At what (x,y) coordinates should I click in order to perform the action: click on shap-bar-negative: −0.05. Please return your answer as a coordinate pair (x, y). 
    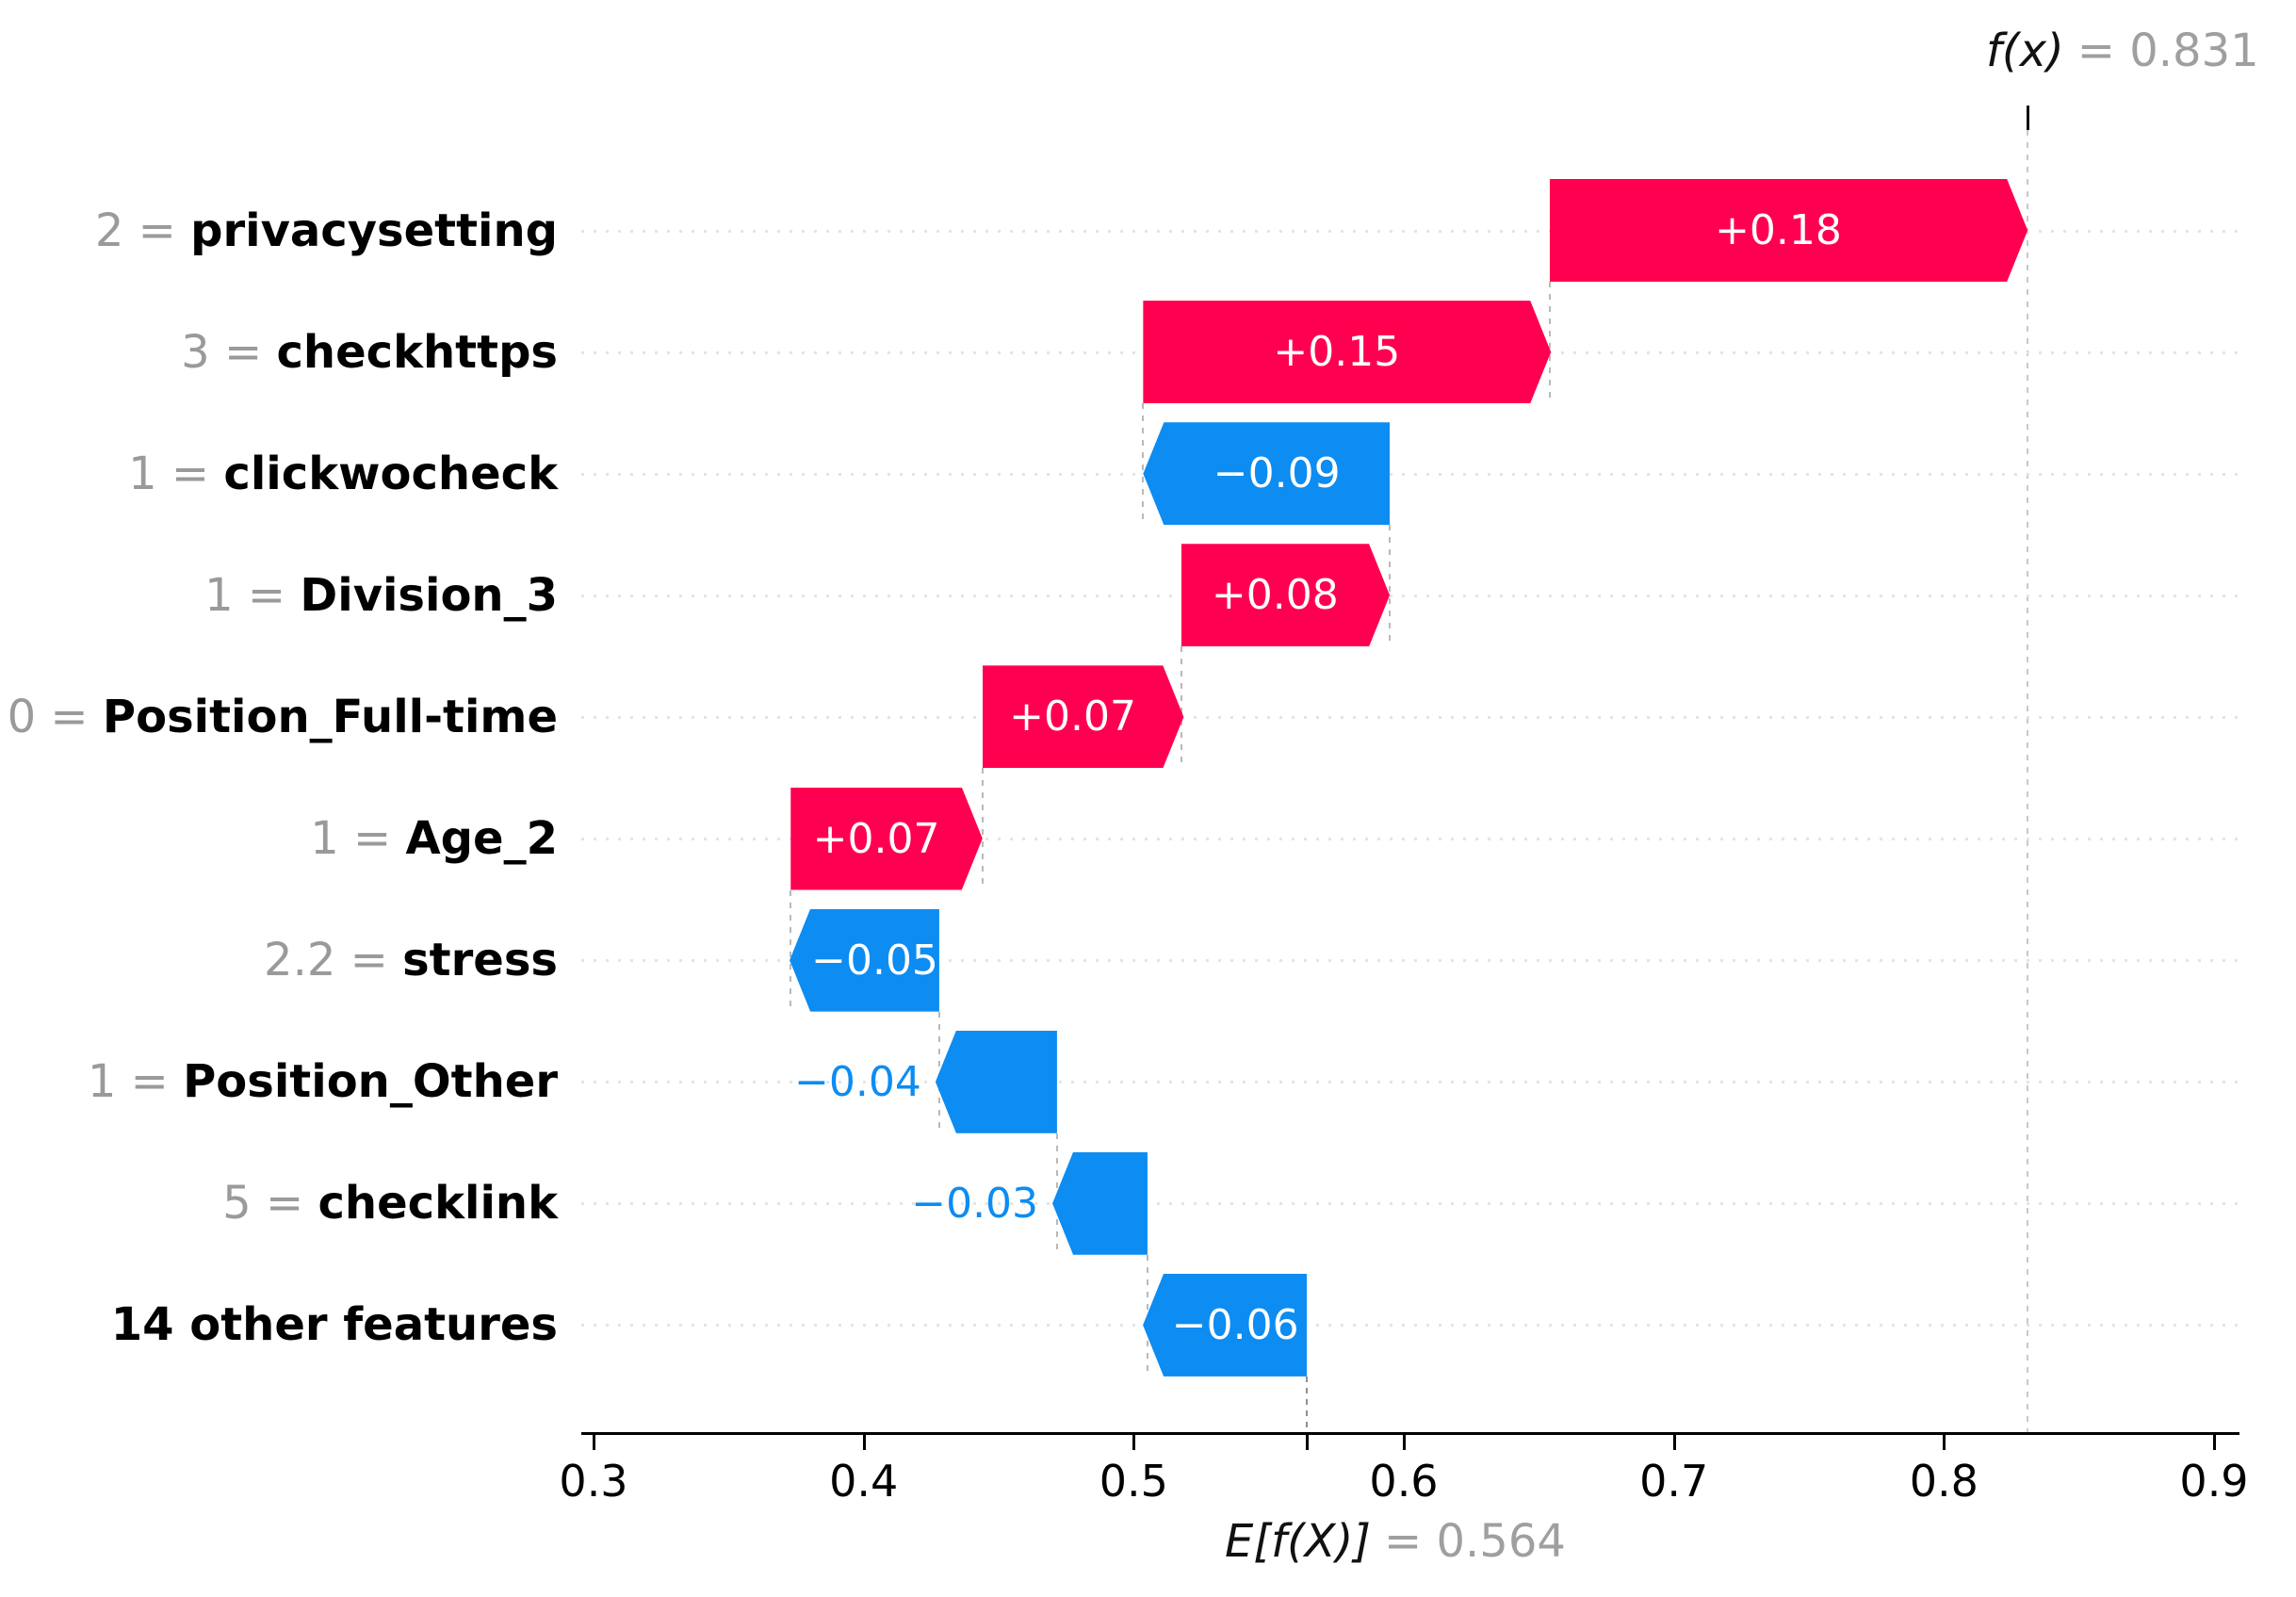
    Looking at the image, I should click on (864, 960).